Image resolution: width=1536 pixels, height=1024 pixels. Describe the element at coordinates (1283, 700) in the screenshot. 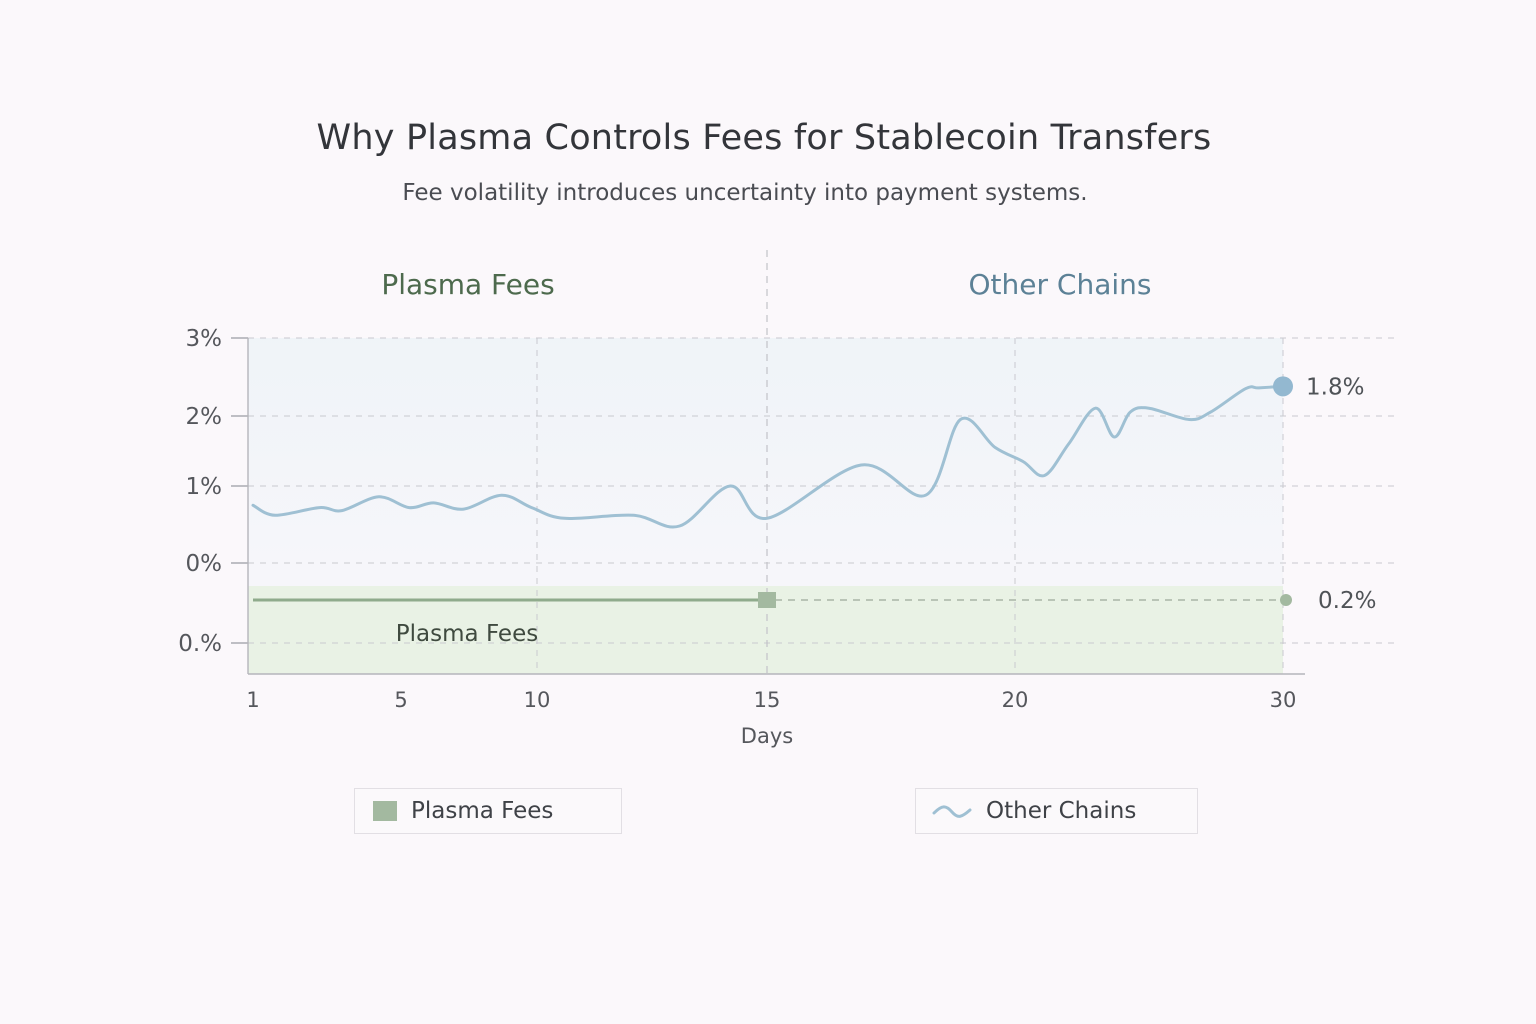

I see `x-tick-label: 30` at that location.